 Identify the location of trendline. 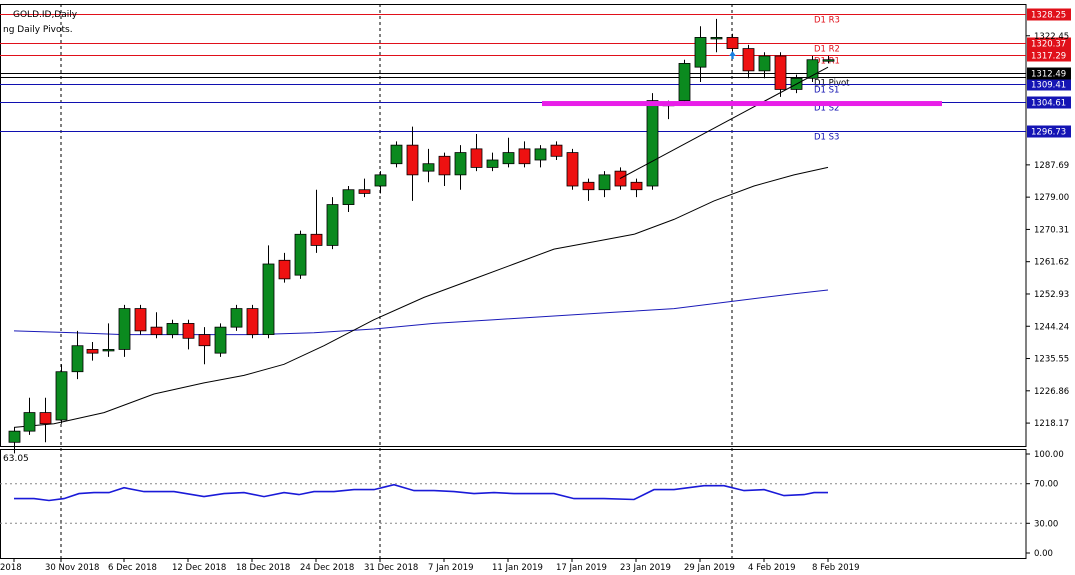
(724, 123).